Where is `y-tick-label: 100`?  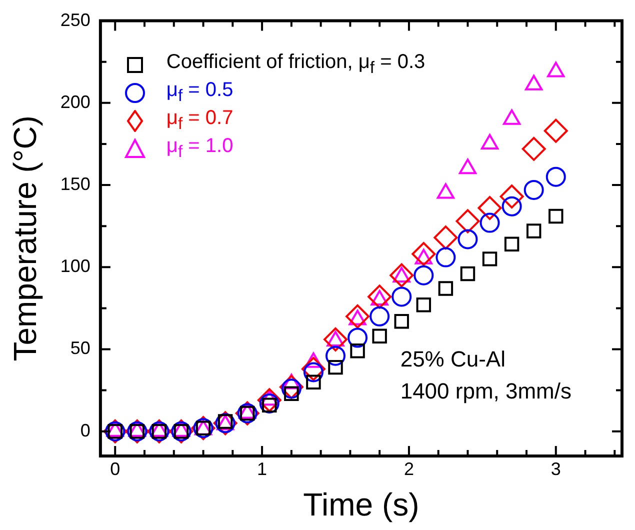
y-tick-label: 100 is located at coordinates (75, 266).